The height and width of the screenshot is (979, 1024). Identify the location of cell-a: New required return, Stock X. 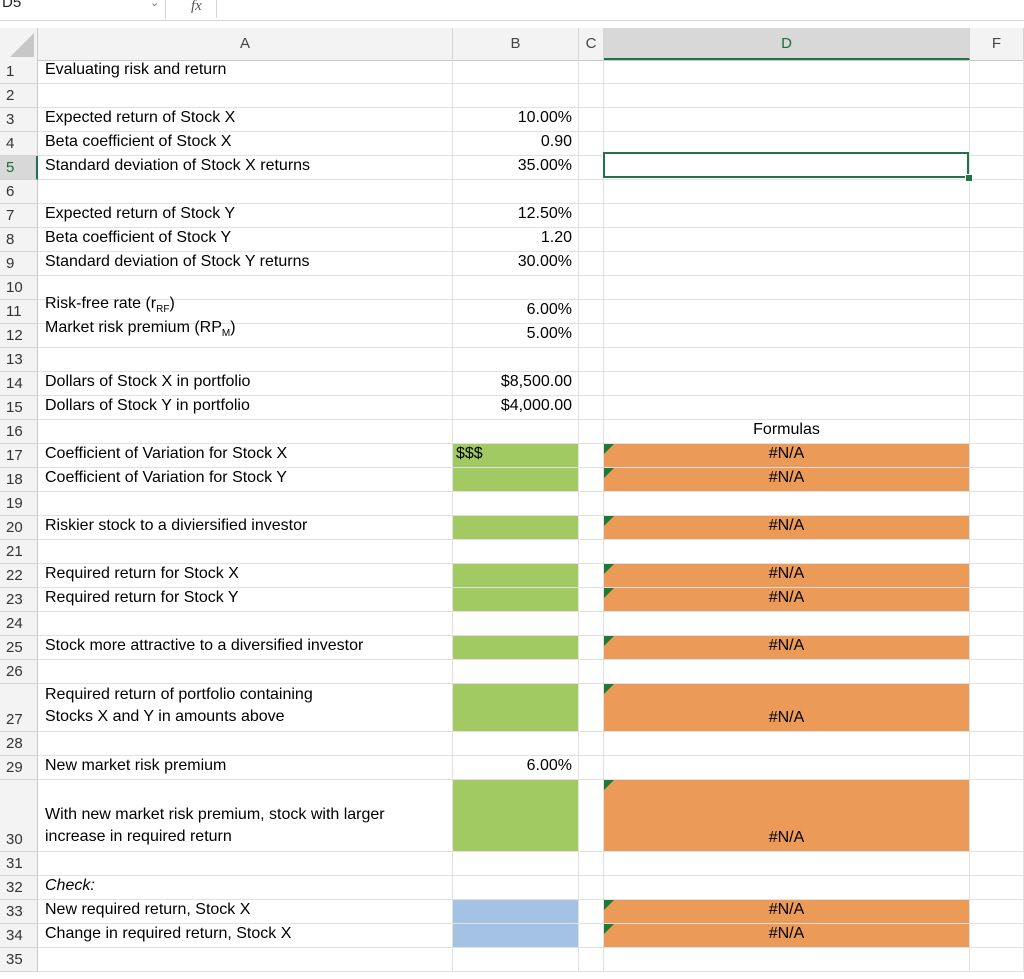
(245, 912).